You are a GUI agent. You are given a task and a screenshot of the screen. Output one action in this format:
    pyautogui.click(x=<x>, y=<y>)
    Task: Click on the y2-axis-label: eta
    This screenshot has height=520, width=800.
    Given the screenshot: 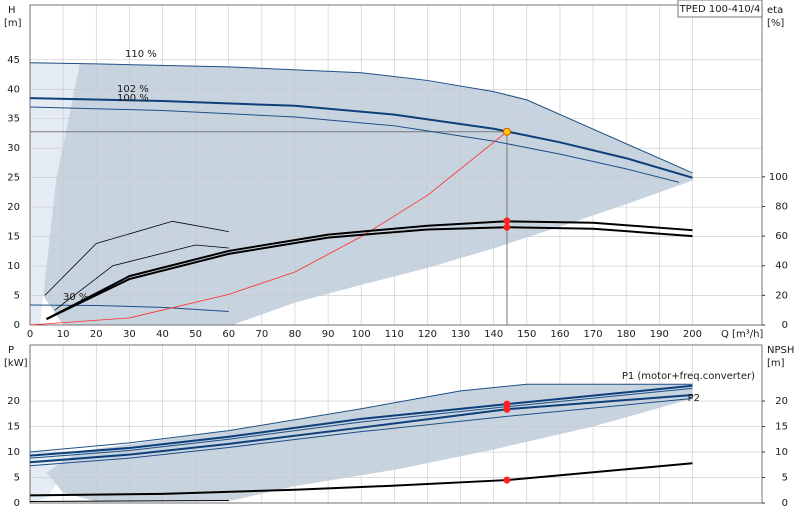 What is the action you would take?
    pyautogui.click(x=775, y=10)
    